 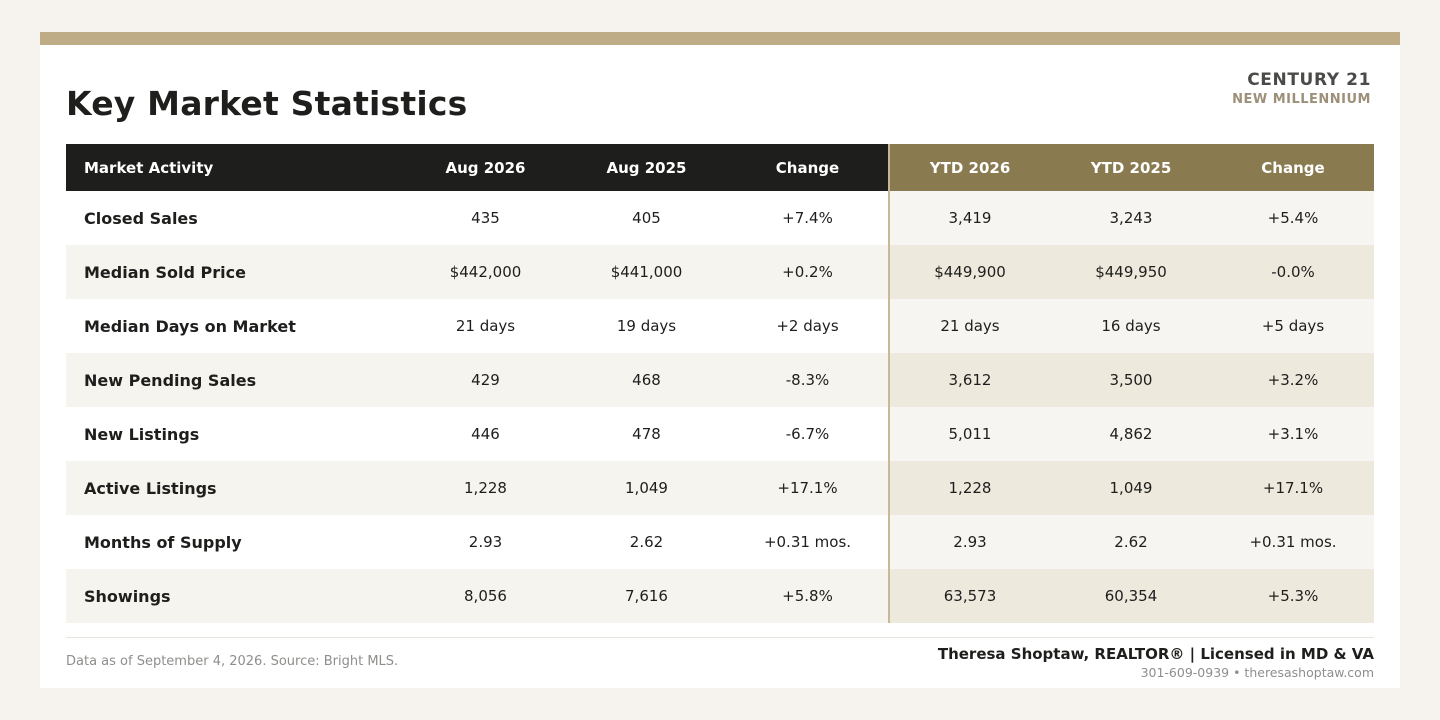 I want to click on table-cell: +0.2%, so click(x=808, y=272).